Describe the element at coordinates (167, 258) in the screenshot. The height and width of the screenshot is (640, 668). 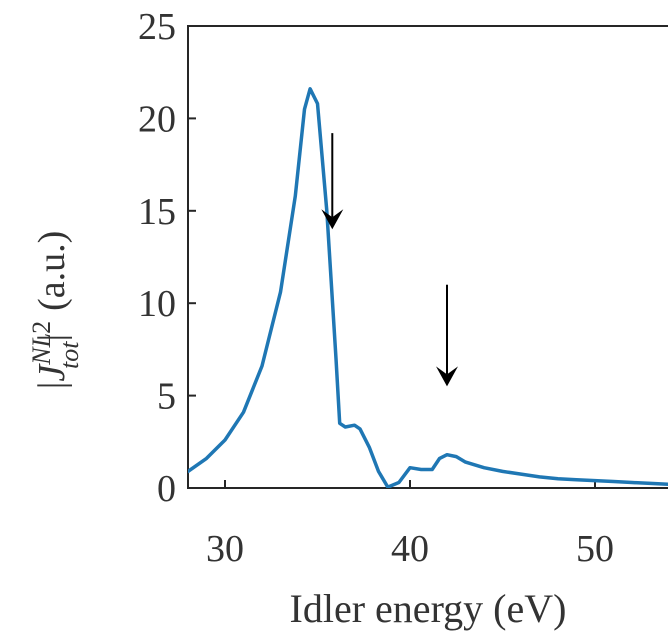
I see `y-axis: 0 5 10 15 20 25` at that location.